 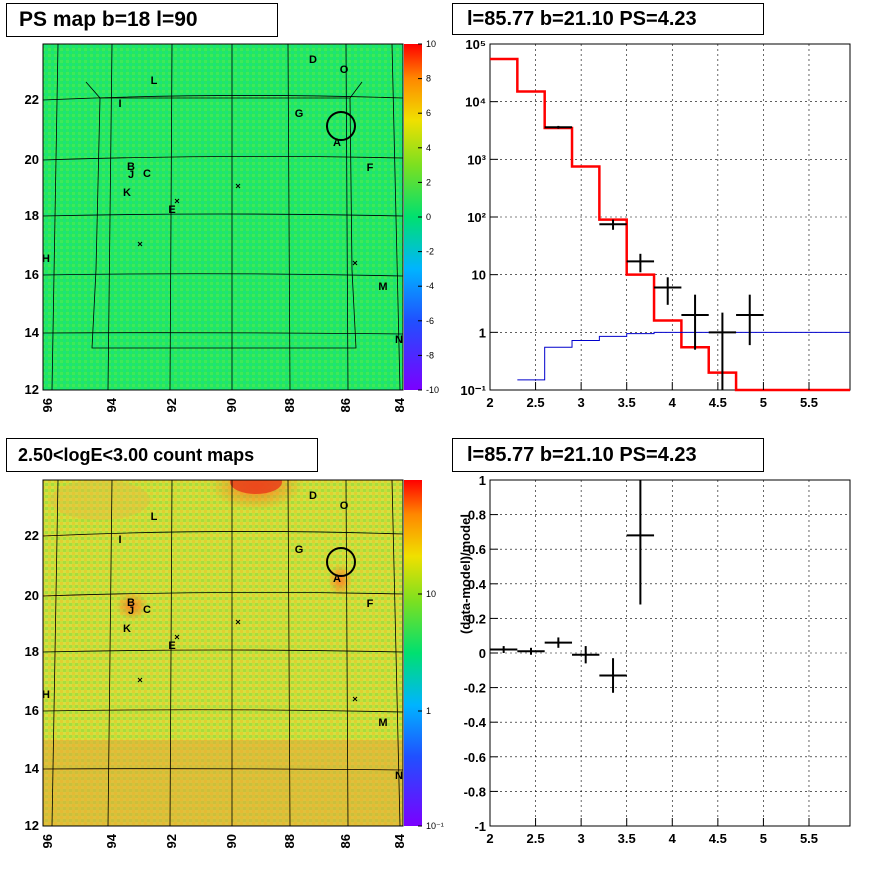 I want to click on y-tick-label-5: 0, so click(x=482, y=653).